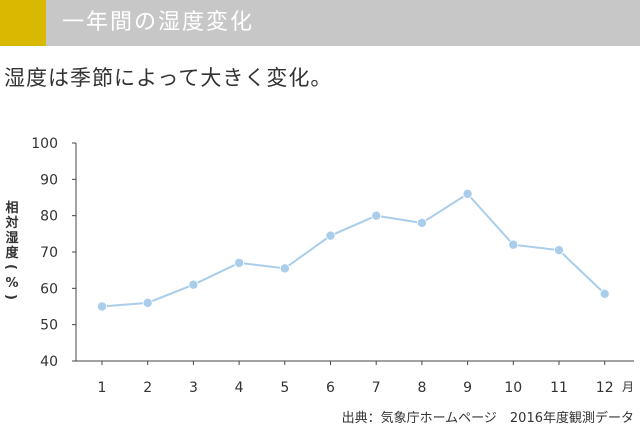  What do you see at coordinates (44, 144) in the screenshot?
I see `y-tick-label: 100` at bounding box center [44, 144].